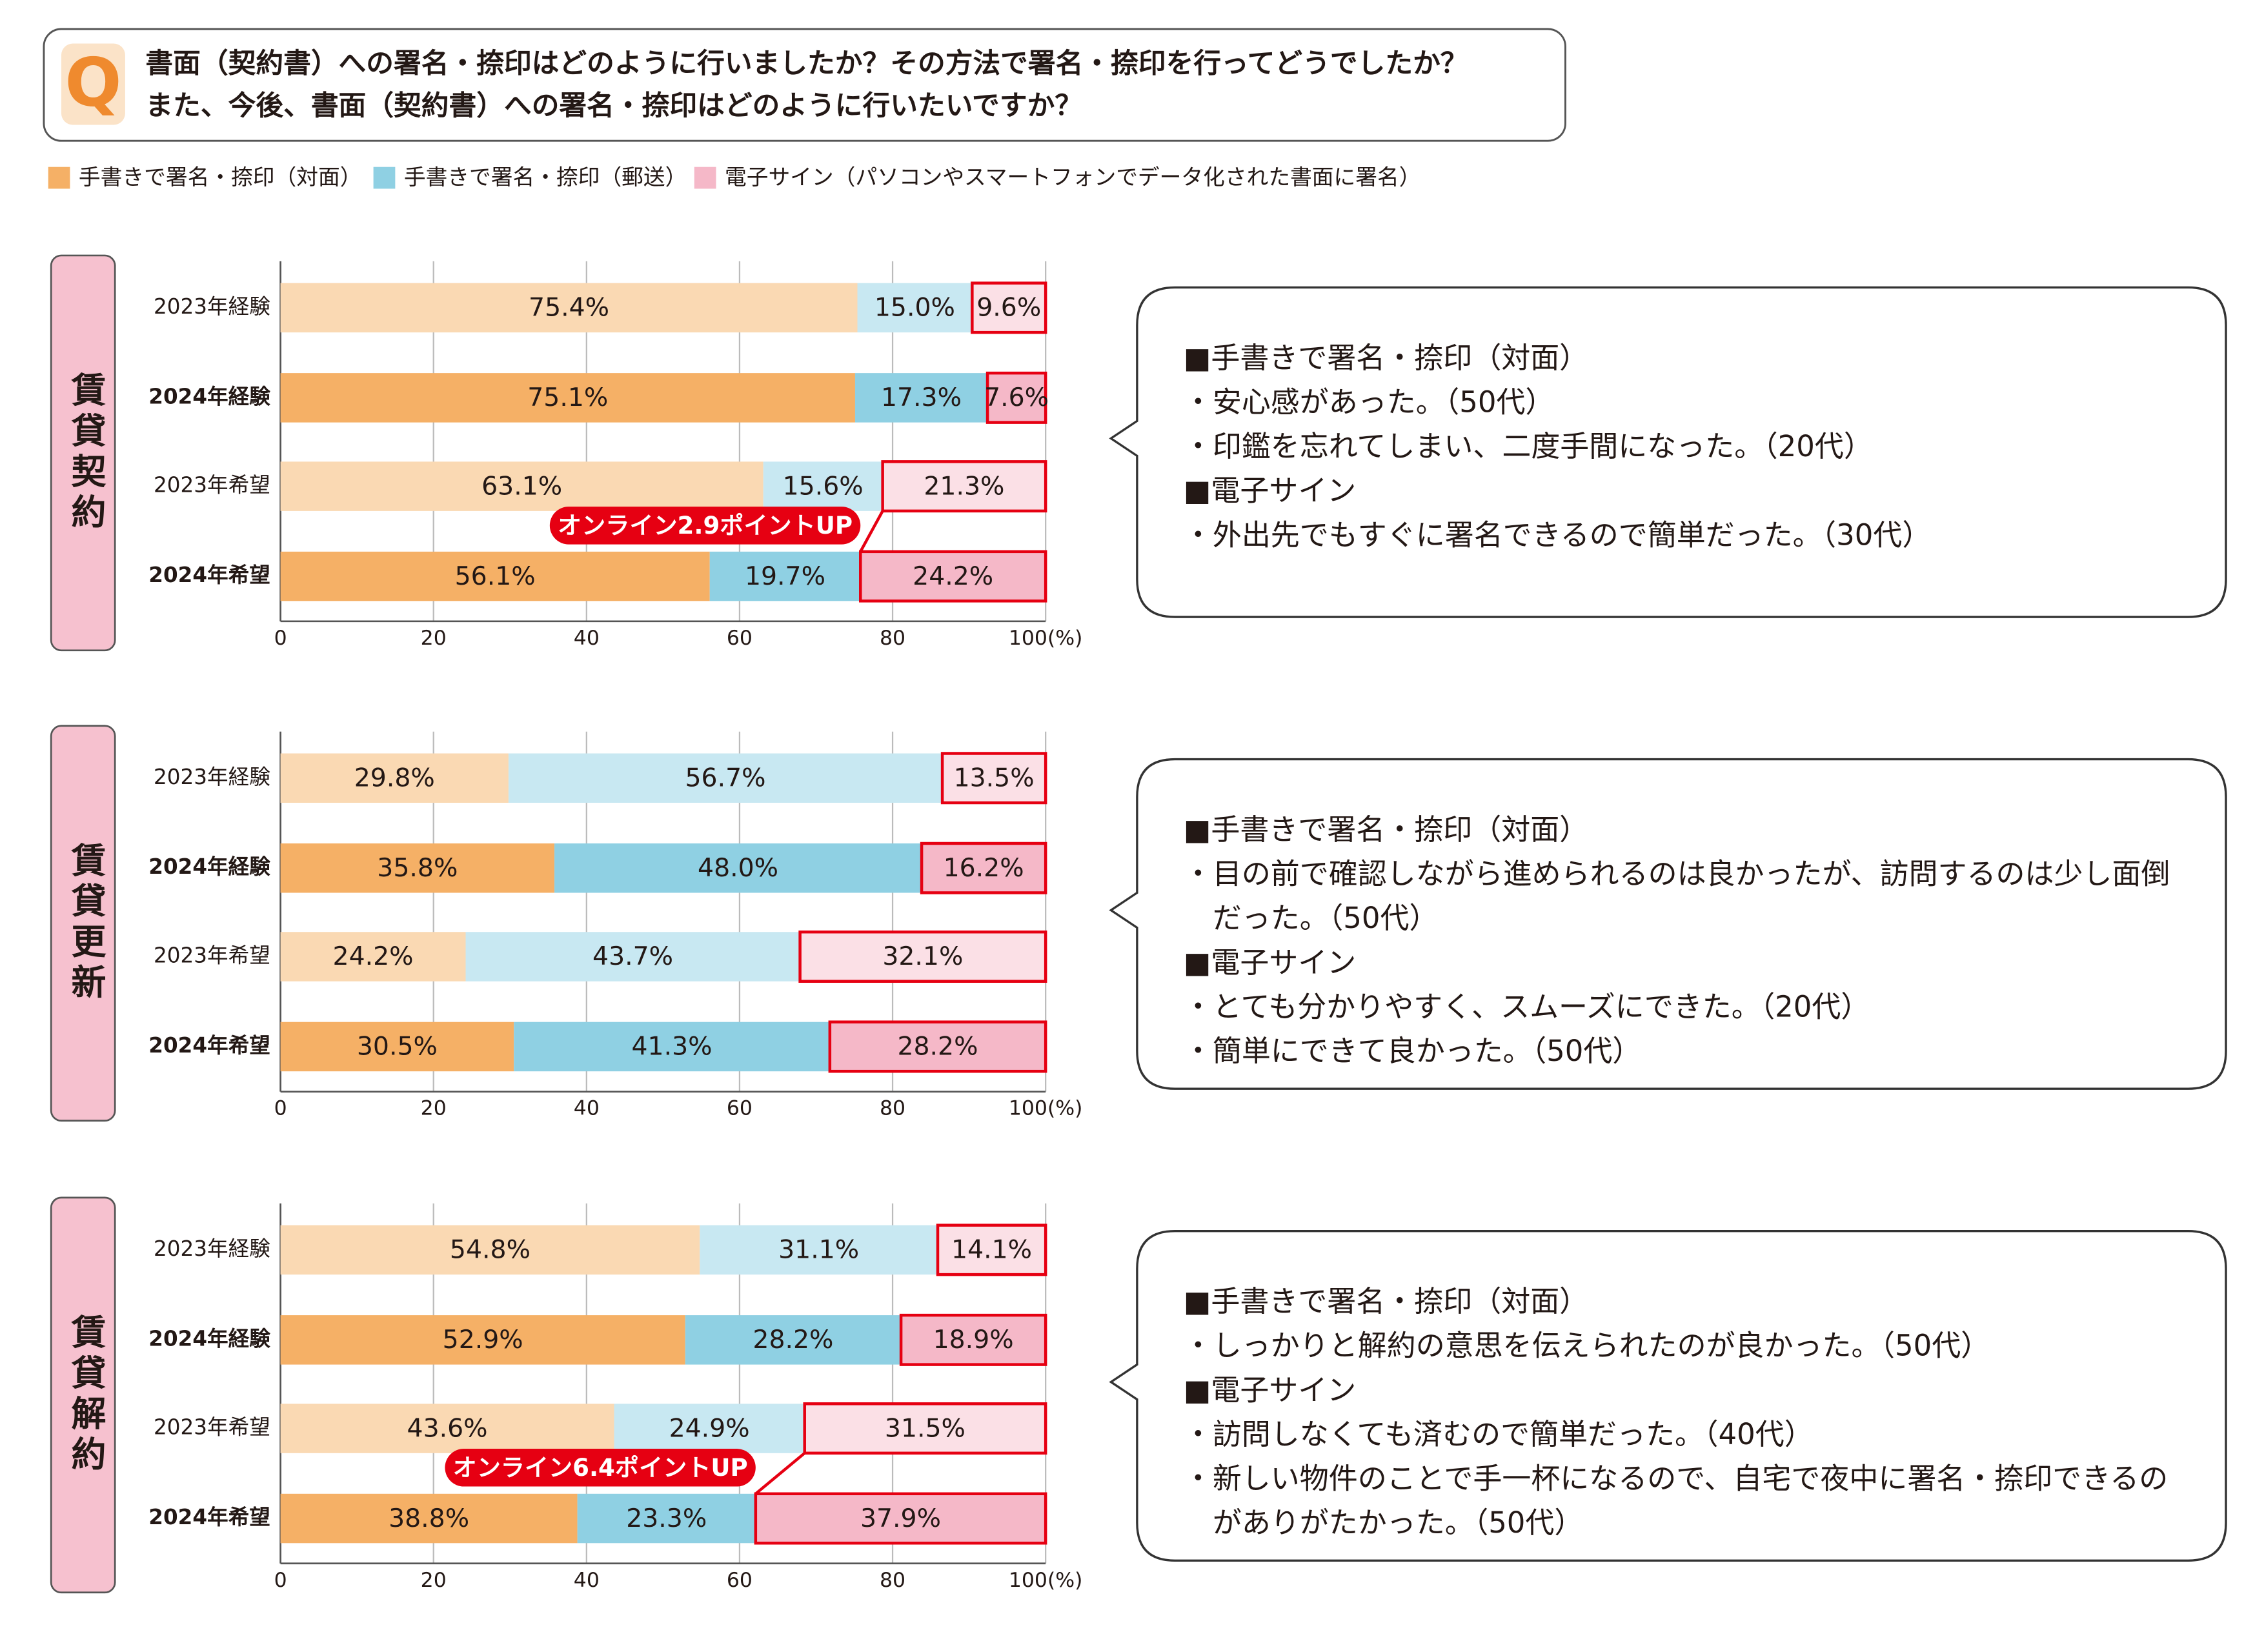 Image resolution: width=2264 pixels, height=1652 pixels. What do you see at coordinates (280, 1580) in the screenshot?
I see `x-tick-label: 0` at bounding box center [280, 1580].